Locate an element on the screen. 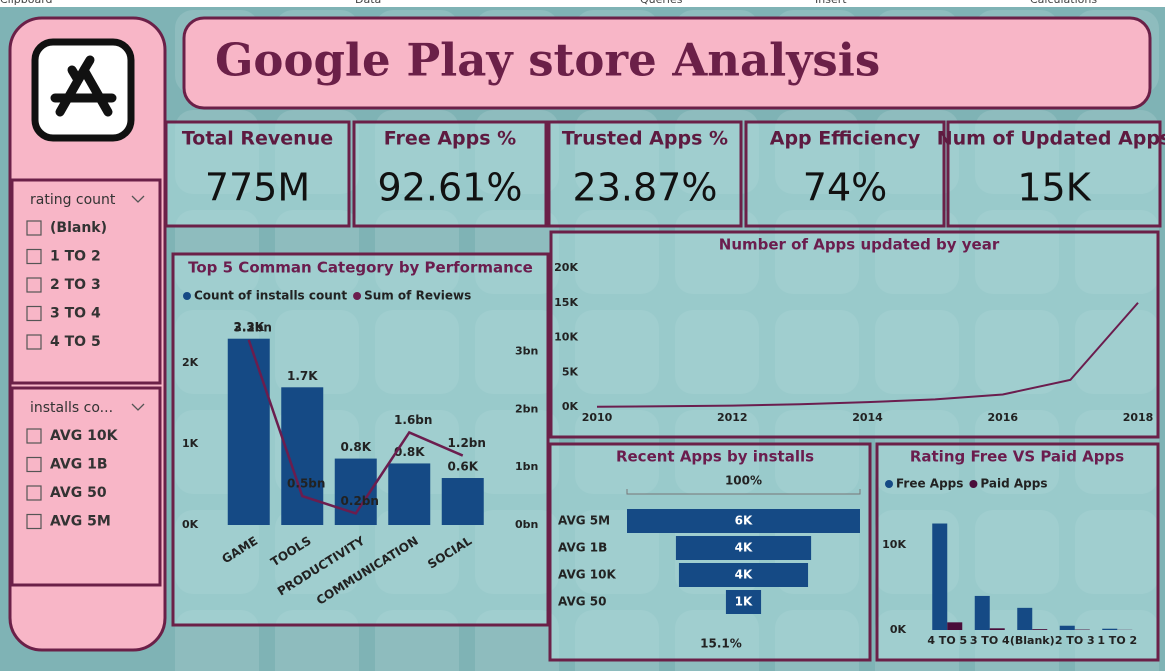 The height and width of the screenshot is (671, 1165). line-value-label: 3.2bn is located at coordinates (253, 327).